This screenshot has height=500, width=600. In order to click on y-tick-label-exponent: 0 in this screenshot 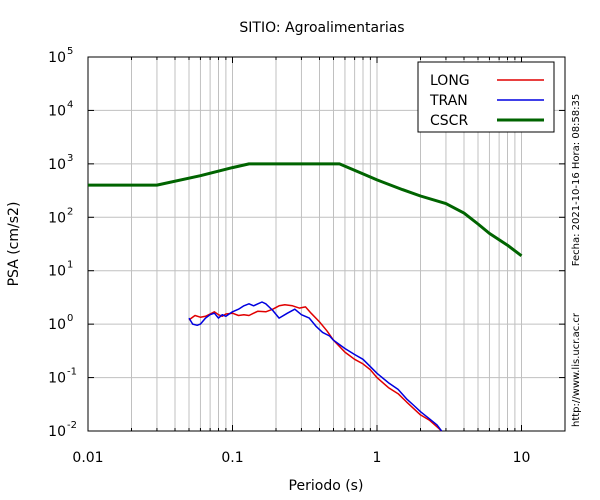, I will do `click(70, 318)`.